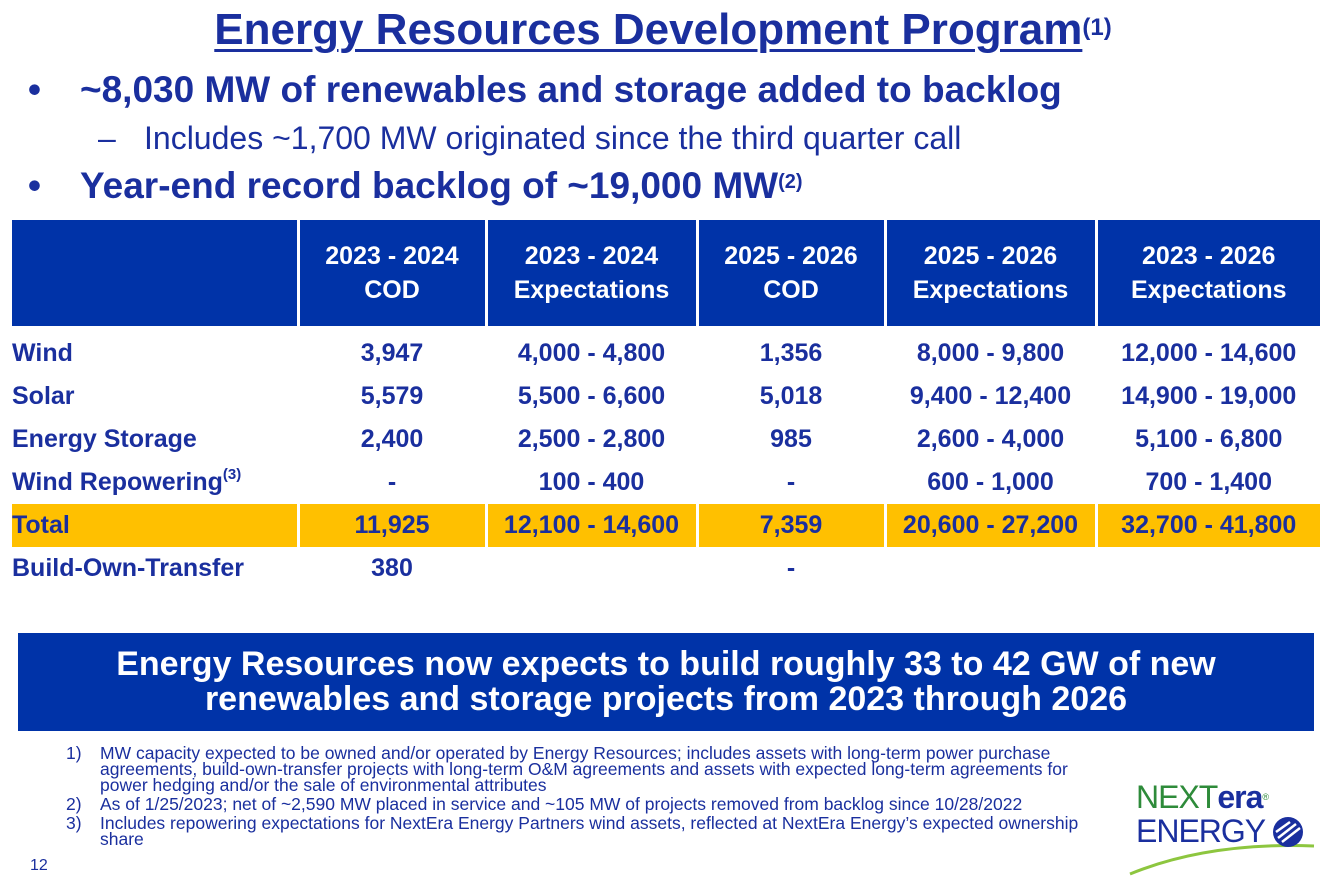 This screenshot has width=1326, height=880. What do you see at coordinates (107, 138) in the screenshot?
I see `subbullet-dash: –` at bounding box center [107, 138].